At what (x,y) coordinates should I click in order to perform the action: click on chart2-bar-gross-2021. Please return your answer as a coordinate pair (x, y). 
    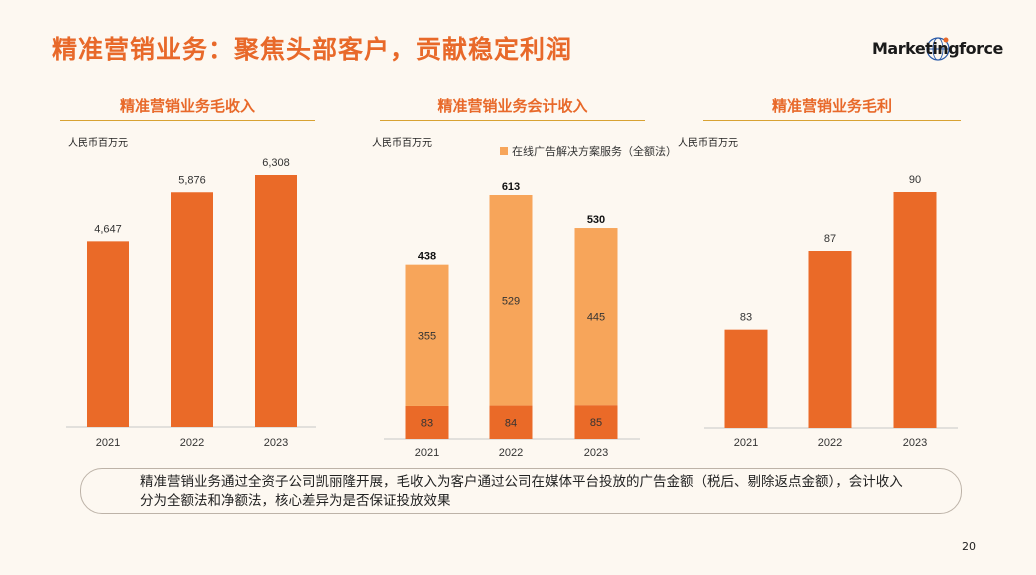
    Looking at the image, I should click on (427, 335).